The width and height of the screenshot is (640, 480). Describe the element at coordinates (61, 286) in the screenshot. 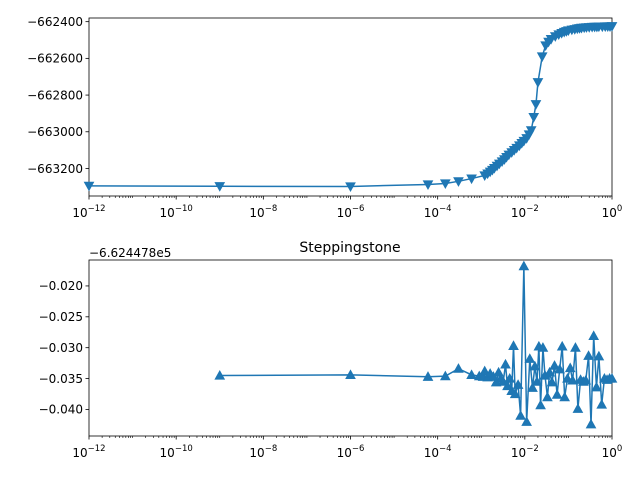

I see `bottom-y-tick-label: −0.020` at that location.